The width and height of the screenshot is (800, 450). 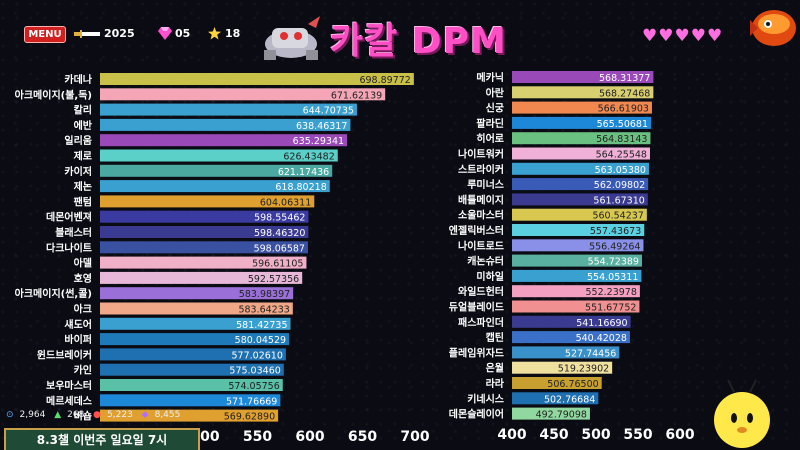 What do you see at coordinates (617, 216) in the screenshot?
I see `value-label: 560.54237` at bounding box center [617, 216].